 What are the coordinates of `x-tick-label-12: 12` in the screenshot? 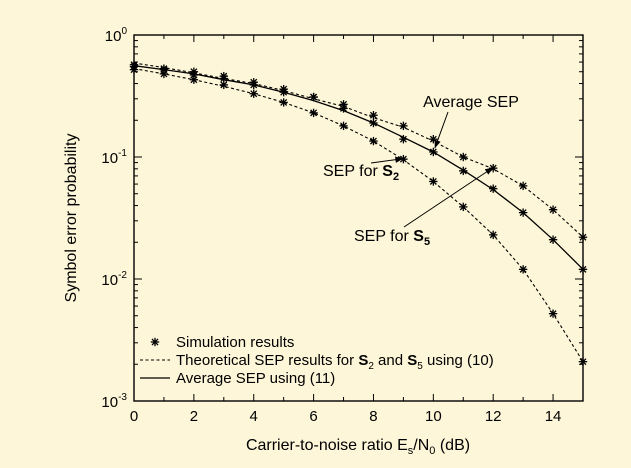 It's located at (493, 416).